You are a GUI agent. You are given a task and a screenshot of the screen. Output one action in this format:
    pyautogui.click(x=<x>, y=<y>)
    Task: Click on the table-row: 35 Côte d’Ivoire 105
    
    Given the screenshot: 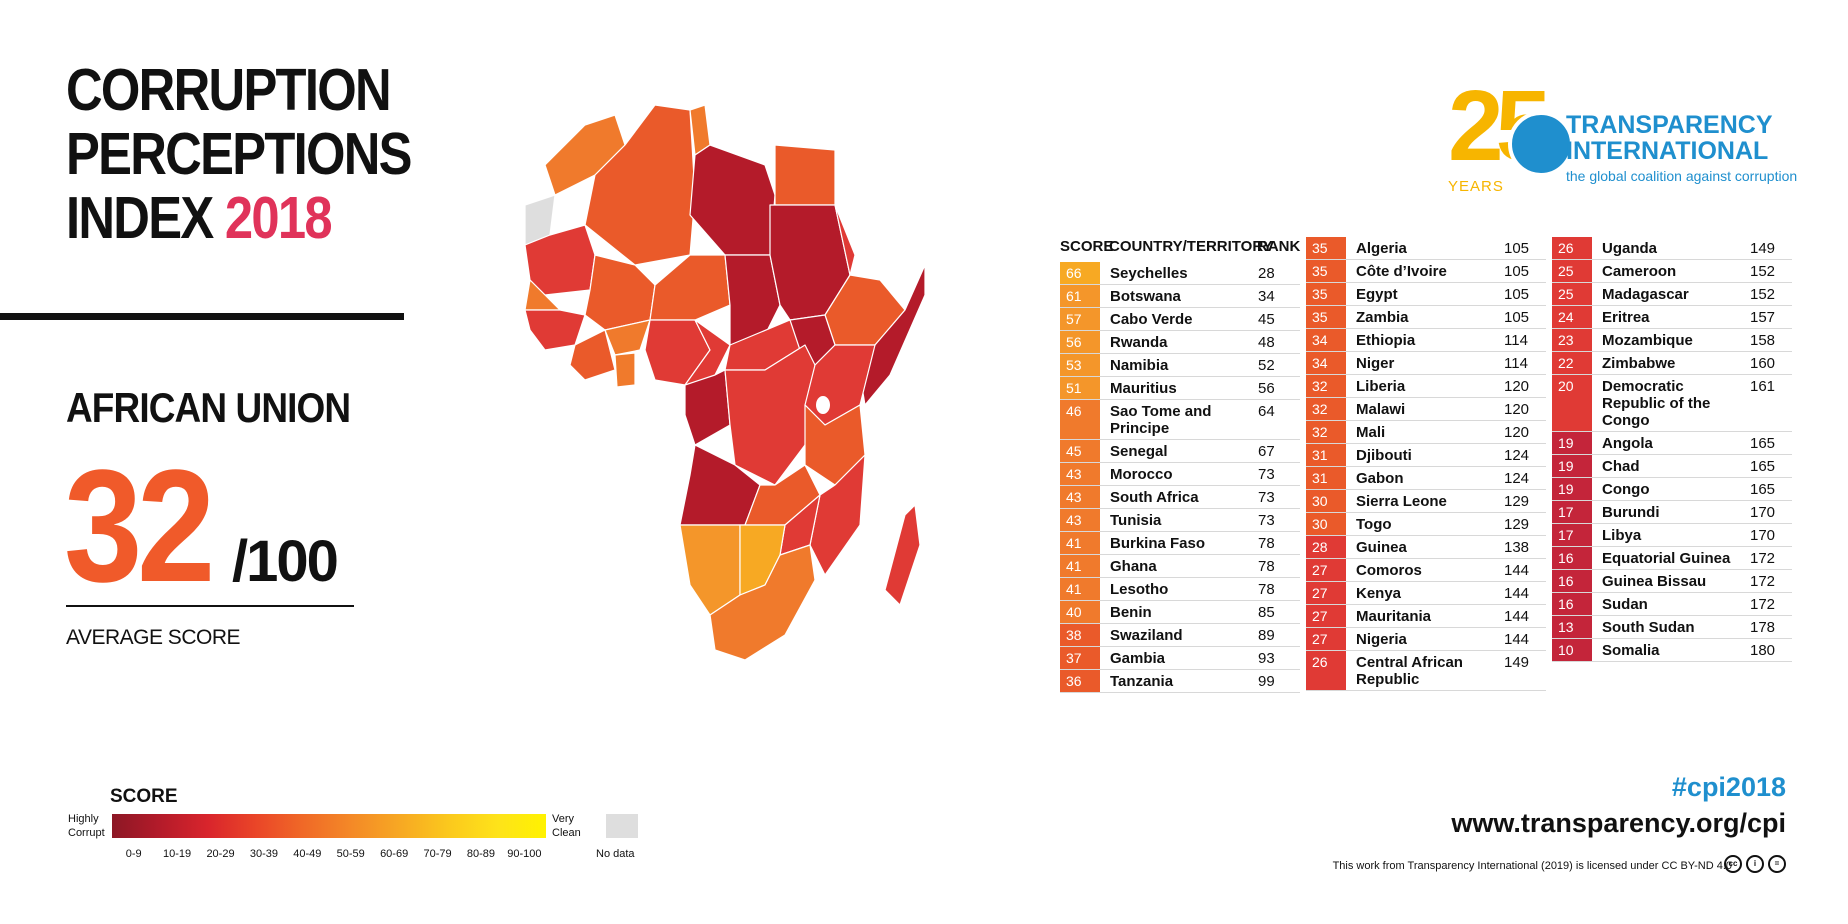 What is the action you would take?
    pyautogui.click(x=1426, y=271)
    